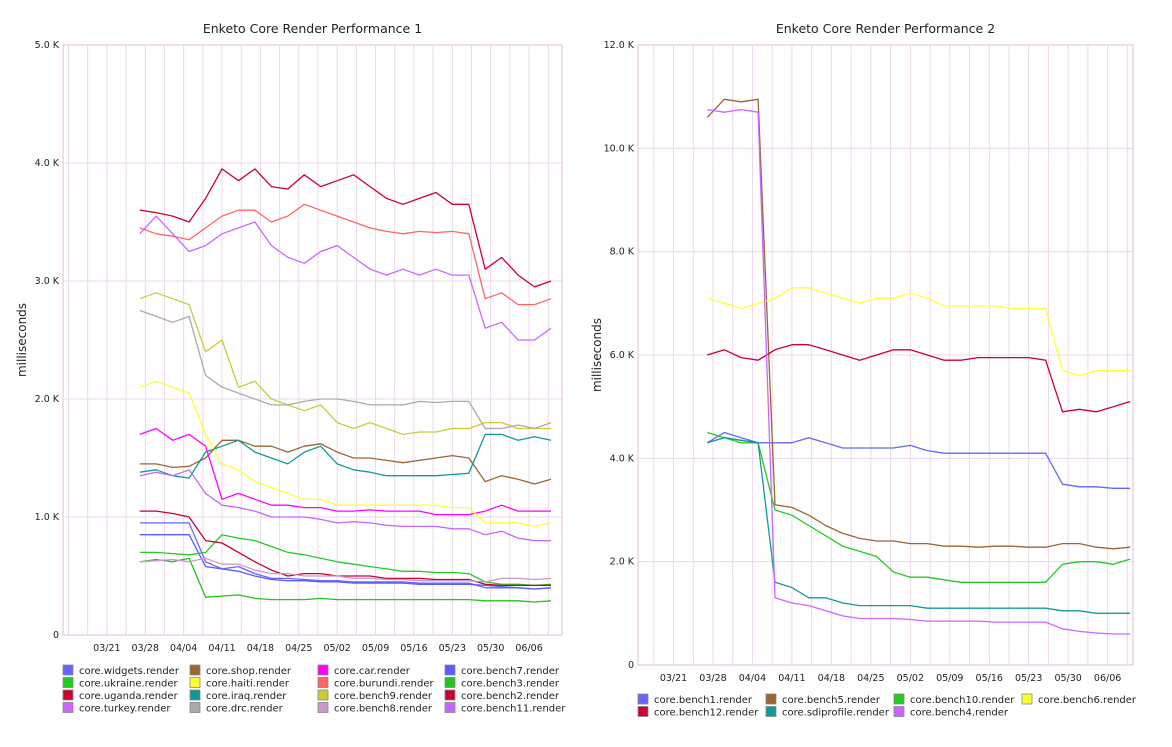 Image resolution: width=1172 pixels, height=747 pixels. What do you see at coordinates (129, 671) in the screenshot?
I see `legend-label: core.widgets.render` at bounding box center [129, 671].